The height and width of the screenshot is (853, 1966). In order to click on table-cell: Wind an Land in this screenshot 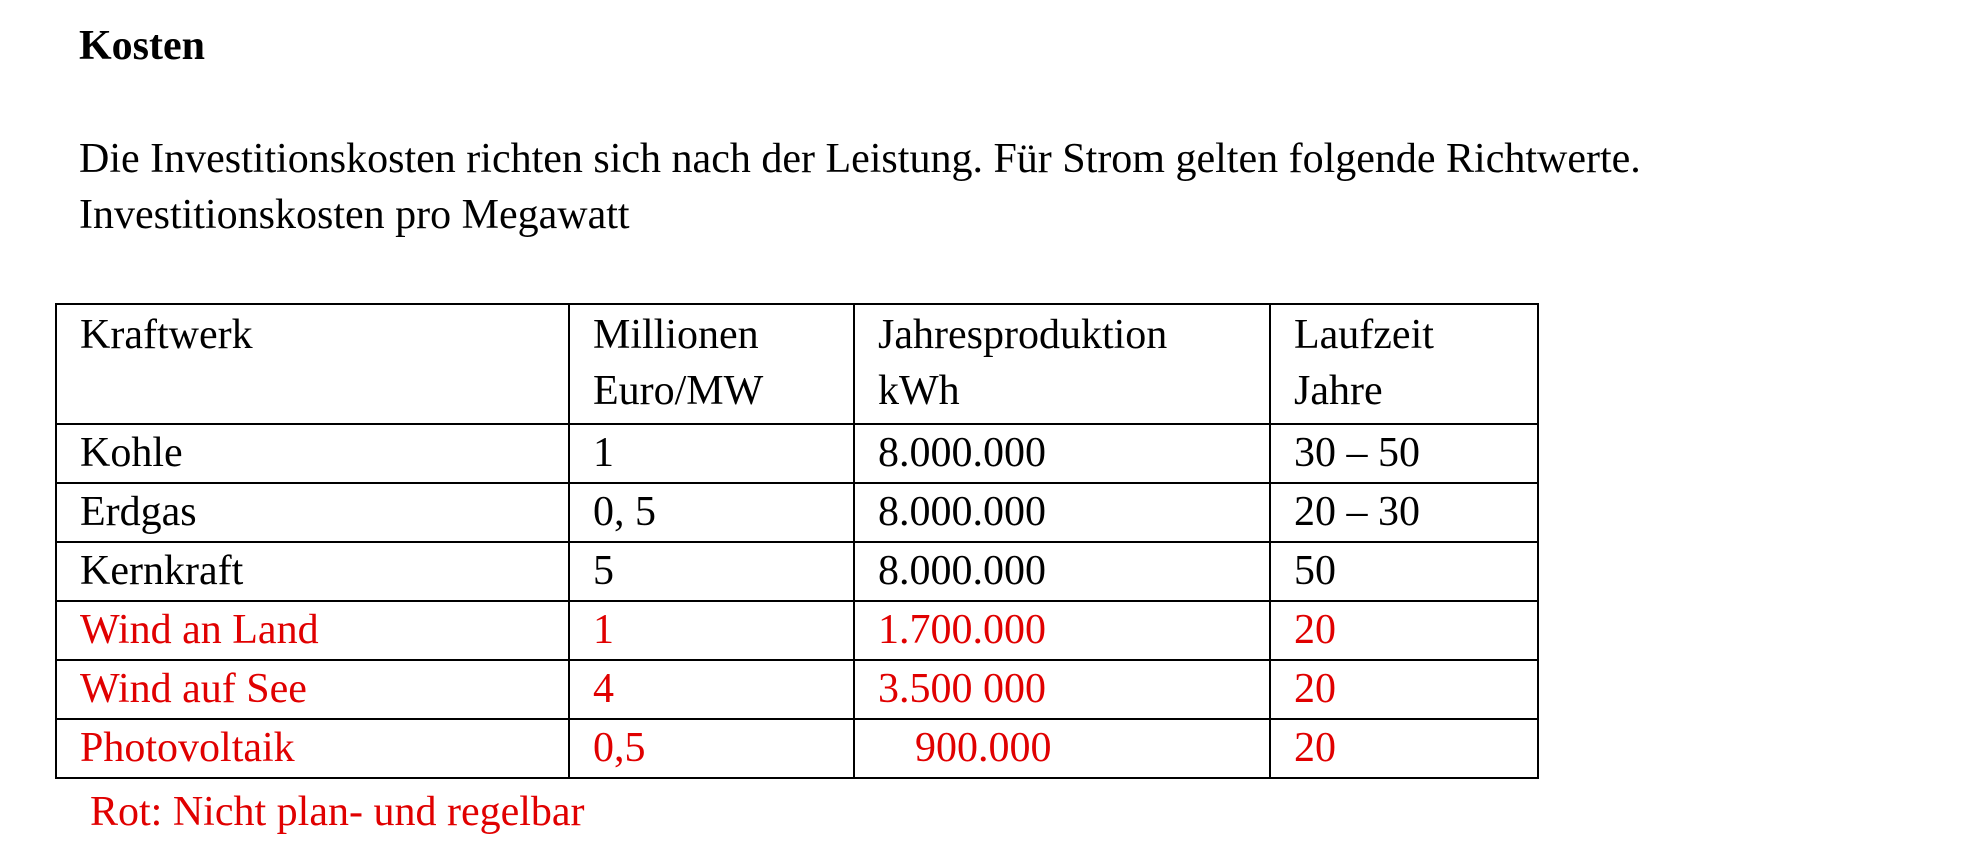, I will do `click(312, 630)`.